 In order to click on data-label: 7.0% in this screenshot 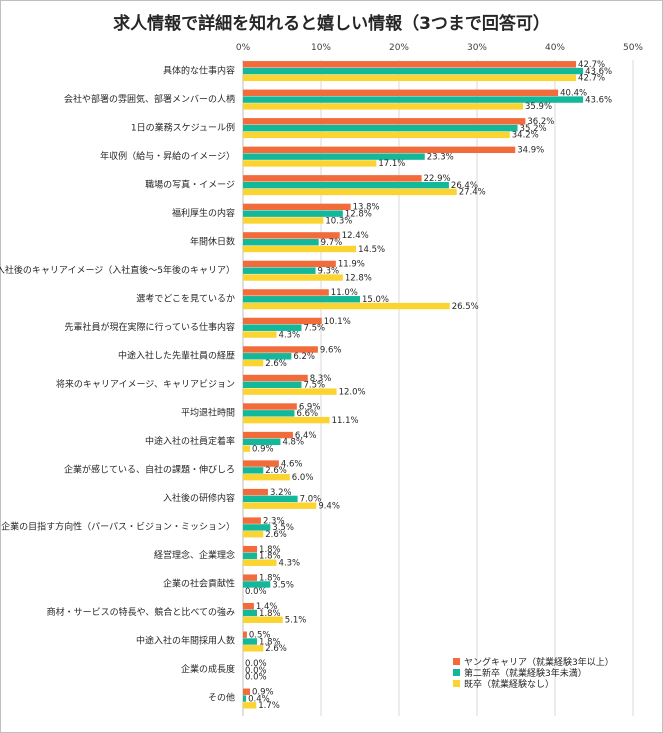, I will do `click(311, 500)`.